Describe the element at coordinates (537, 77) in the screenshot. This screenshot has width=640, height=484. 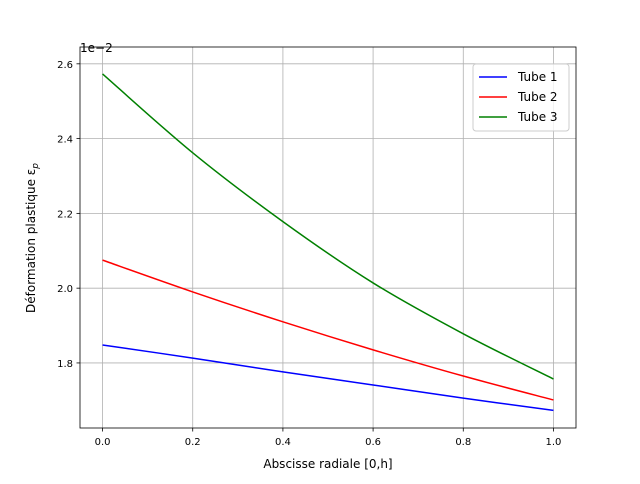
I see `legend-label-1: Tube 1` at that location.